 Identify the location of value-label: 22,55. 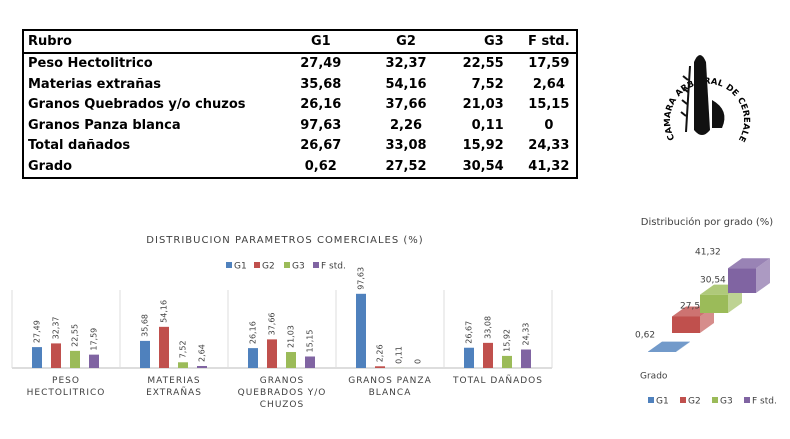
(75, 335).